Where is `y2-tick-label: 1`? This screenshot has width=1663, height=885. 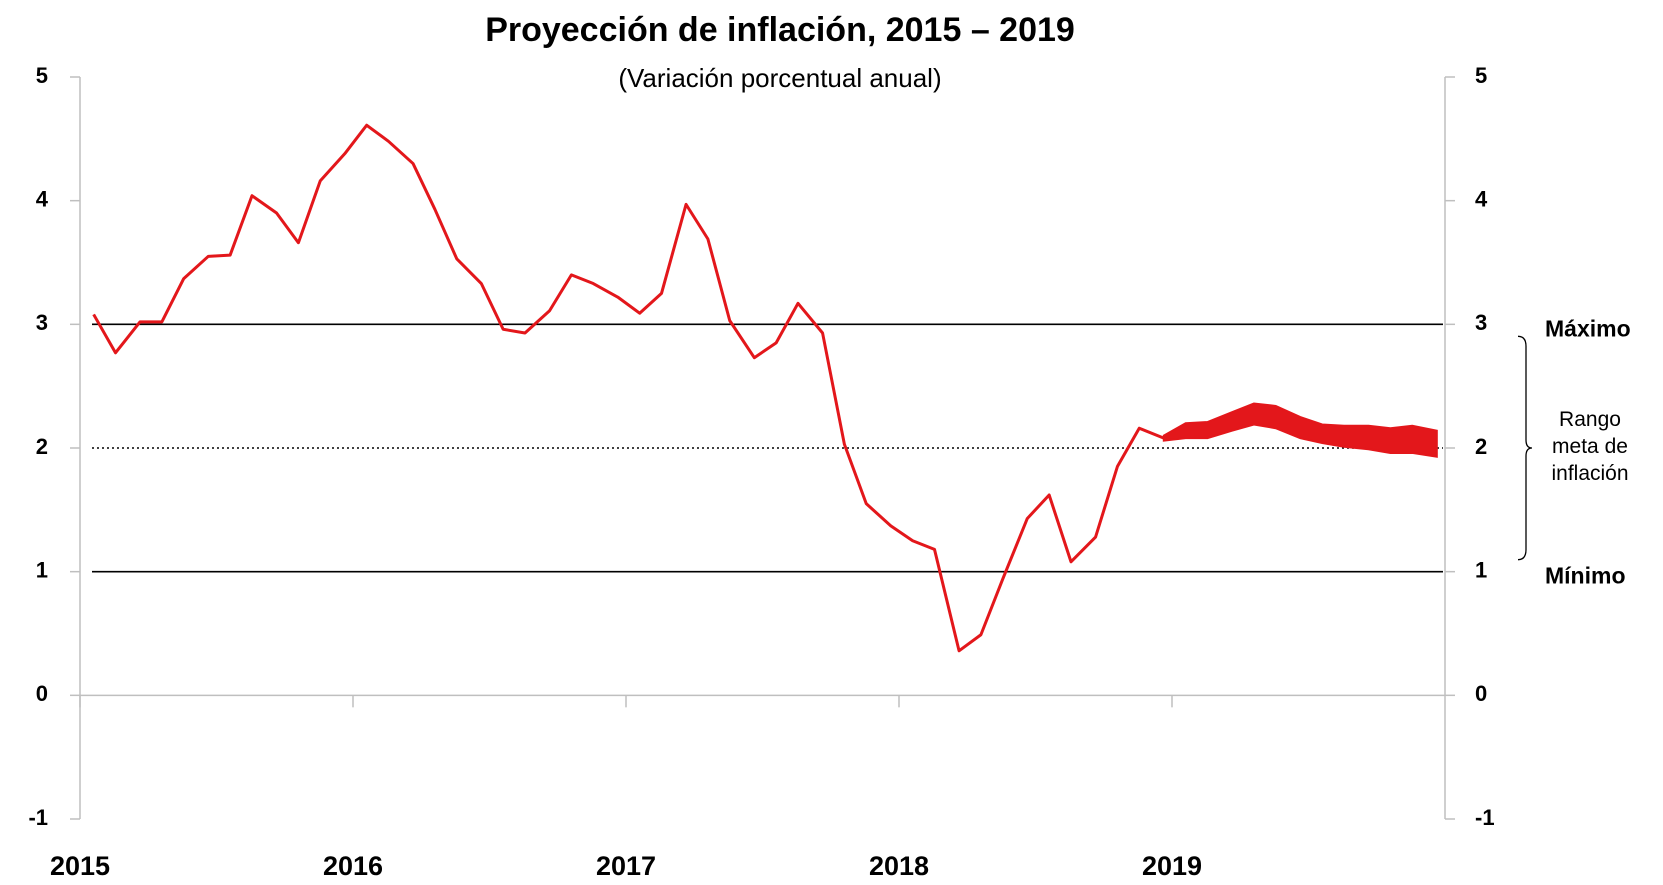
y2-tick-label: 1 is located at coordinates (1481, 569).